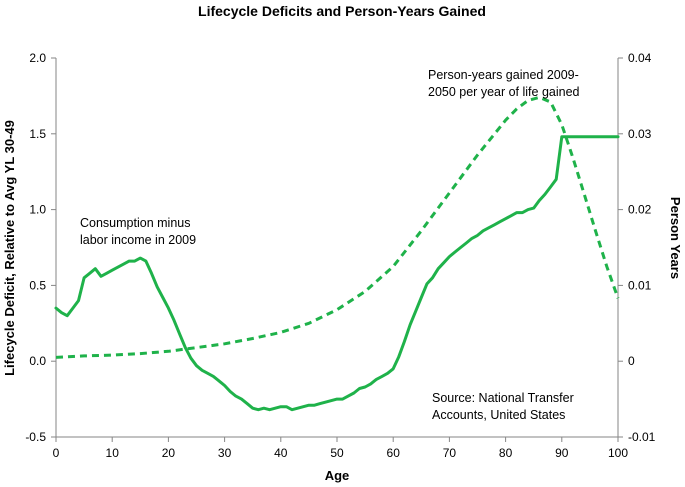 The image size is (685, 487). What do you see at coordinates (138, 240) in the screenshot?
I see `annotation-consumption-line2: labor income in 2009` at bounding box center [138, 240].